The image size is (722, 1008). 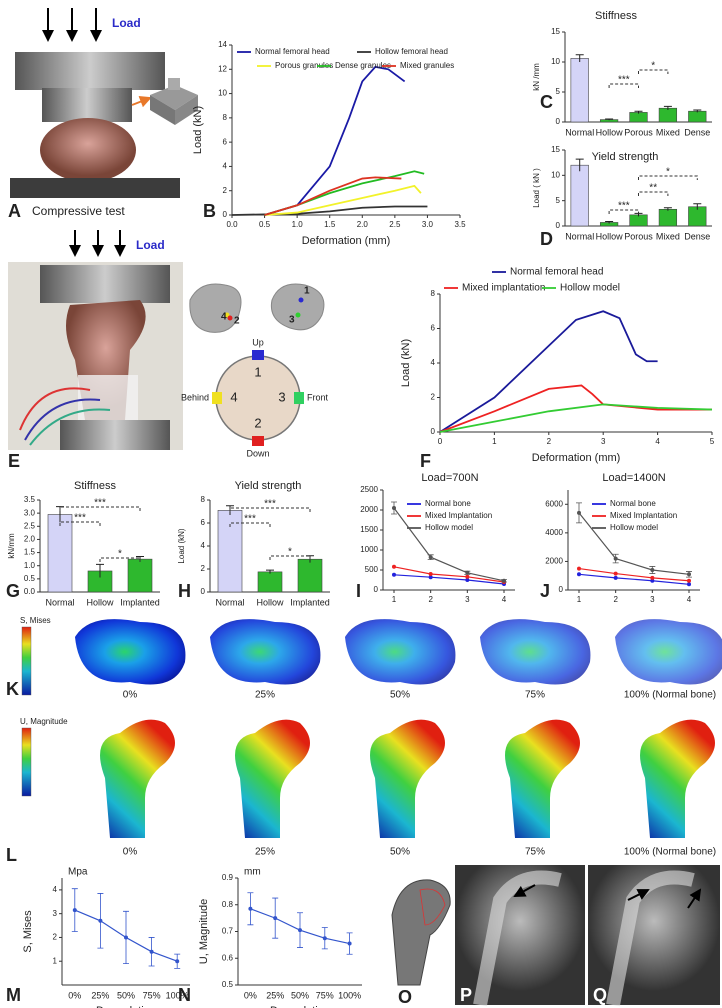 What do you see at coordinates (555, 174) in the screenshot?
I see `y-tick-label: 10` at bounding box center [555, 174].